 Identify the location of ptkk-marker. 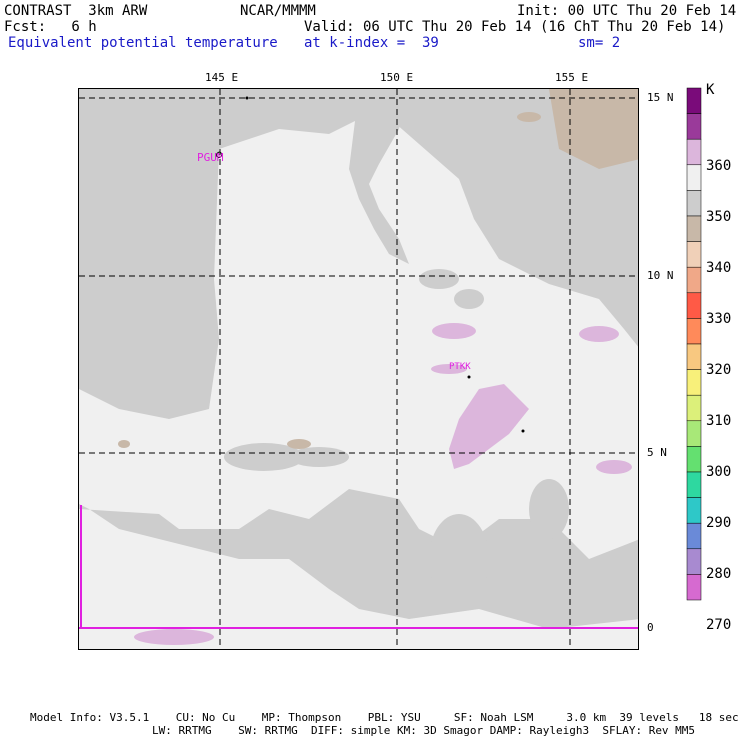
(469, 377).